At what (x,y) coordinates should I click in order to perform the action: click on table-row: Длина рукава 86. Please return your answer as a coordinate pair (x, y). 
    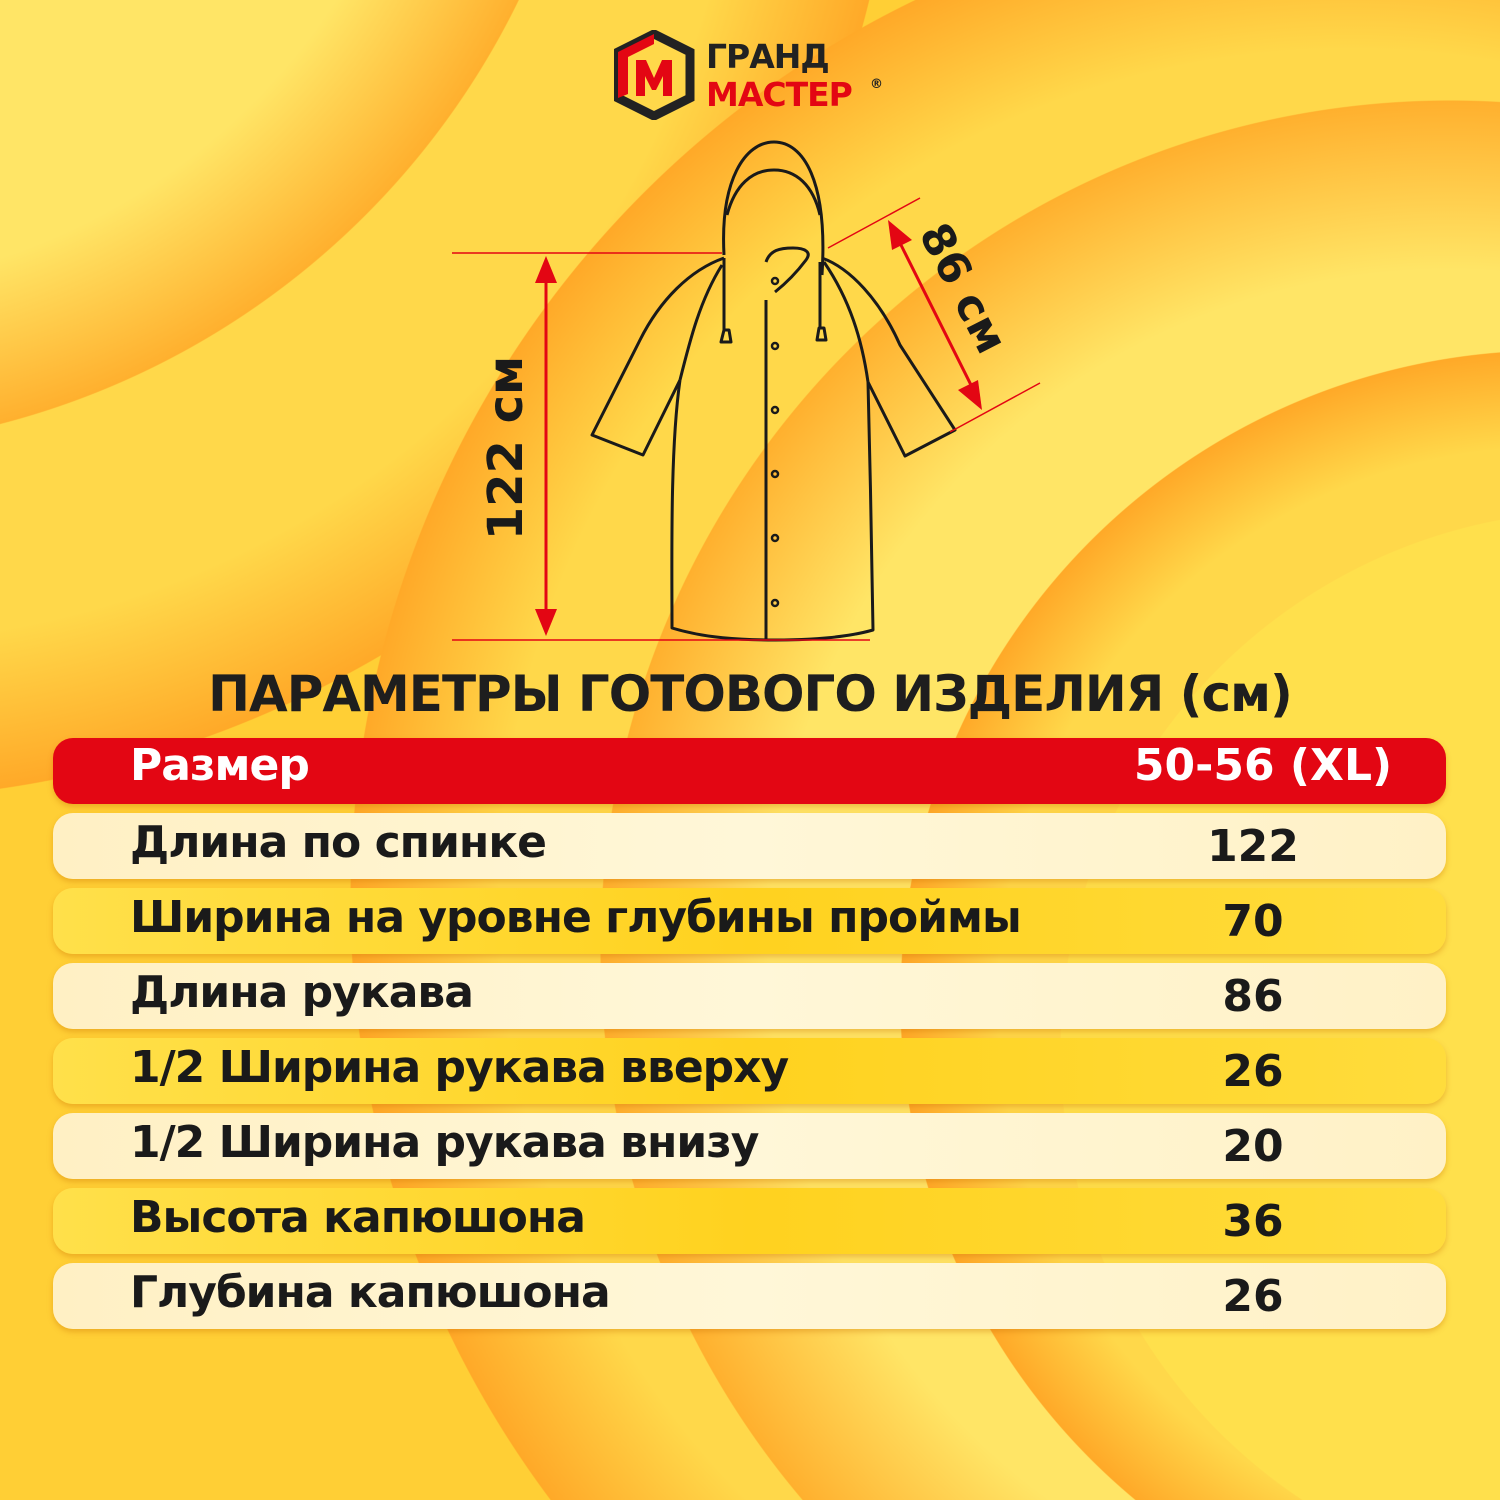
    Looking at the image, I should click on (749, 996).